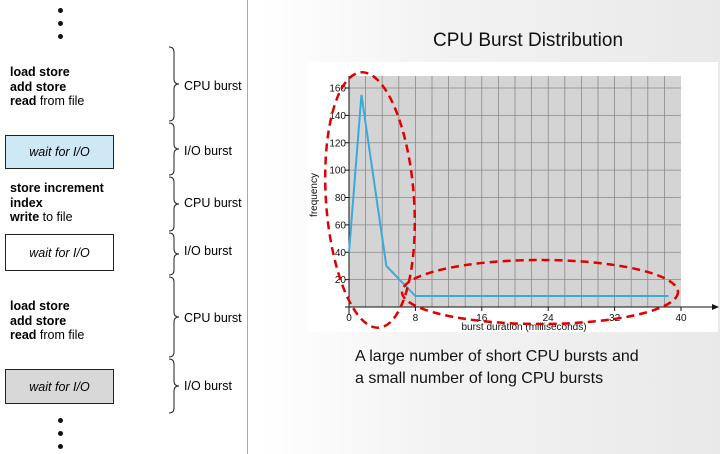  What do you see at coordinates (497, 356) in the screenshot?
I see `caption-line: A large number of short CPU bursts and` at bounding box center [497, 356].